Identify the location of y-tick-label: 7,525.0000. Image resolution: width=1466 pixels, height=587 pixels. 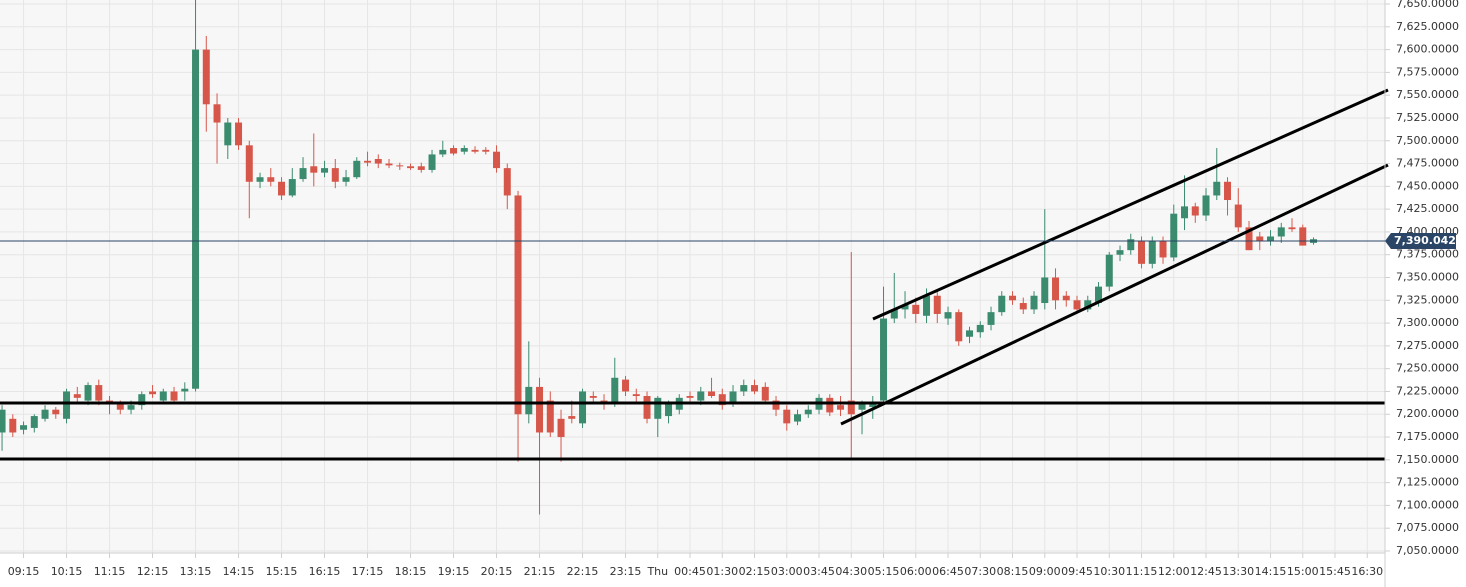
(1427, 117).